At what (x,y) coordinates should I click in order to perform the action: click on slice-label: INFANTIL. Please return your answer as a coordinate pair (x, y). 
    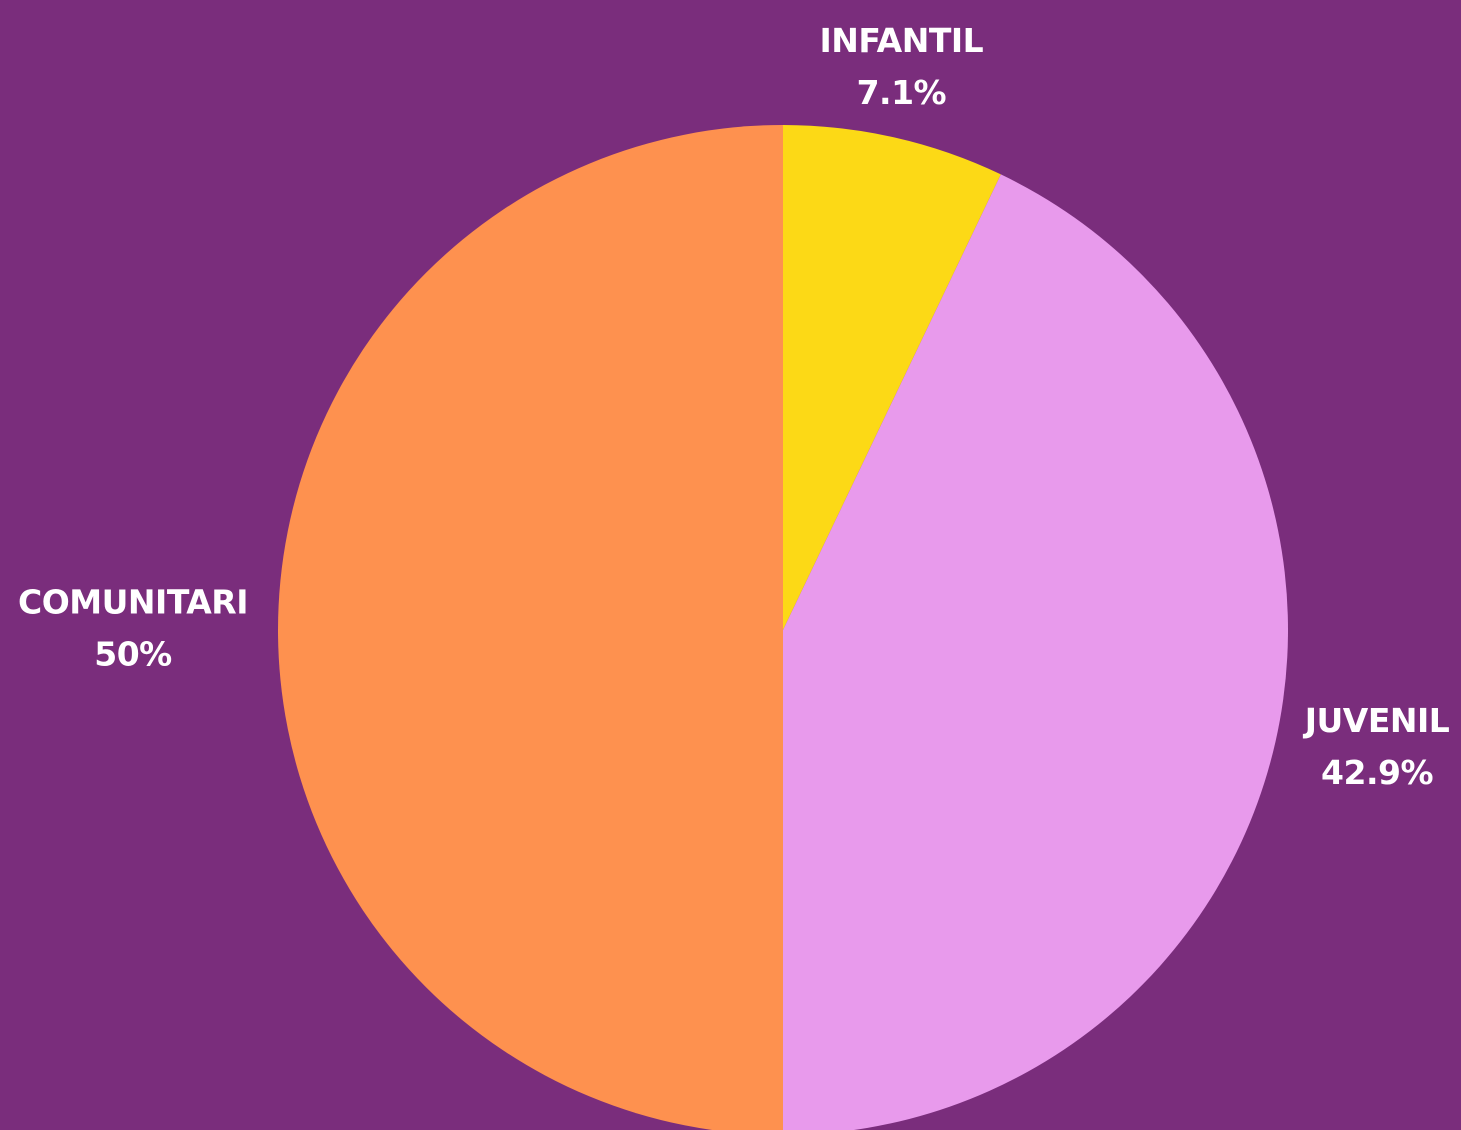
    Looking at the image, I should click on (902, 40).